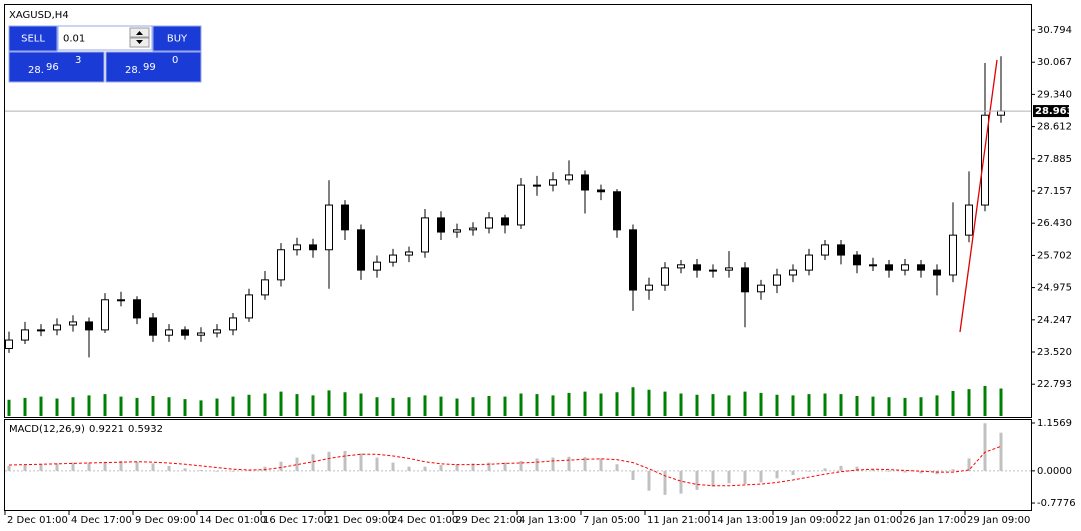 Image resolution: width=1081 pixels, height=531 pixels. I want to click on sell-price-box, so click(56, 67).